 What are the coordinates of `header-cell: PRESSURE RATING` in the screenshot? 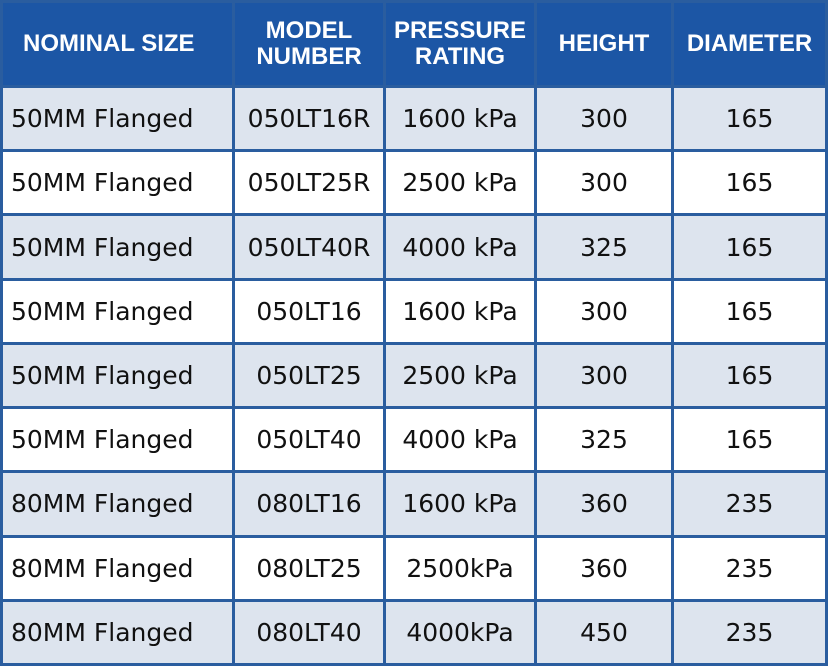 It's located at (460, 44).